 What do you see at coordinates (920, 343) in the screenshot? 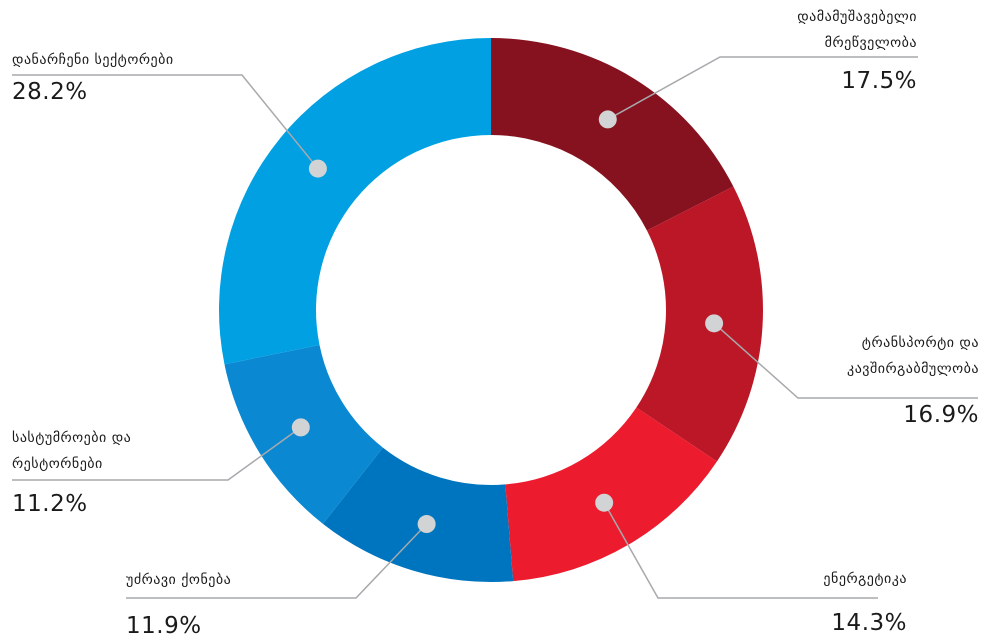
I see `label-transport-line1: ტრანსპორტი და` at bounding box center [920, 343].